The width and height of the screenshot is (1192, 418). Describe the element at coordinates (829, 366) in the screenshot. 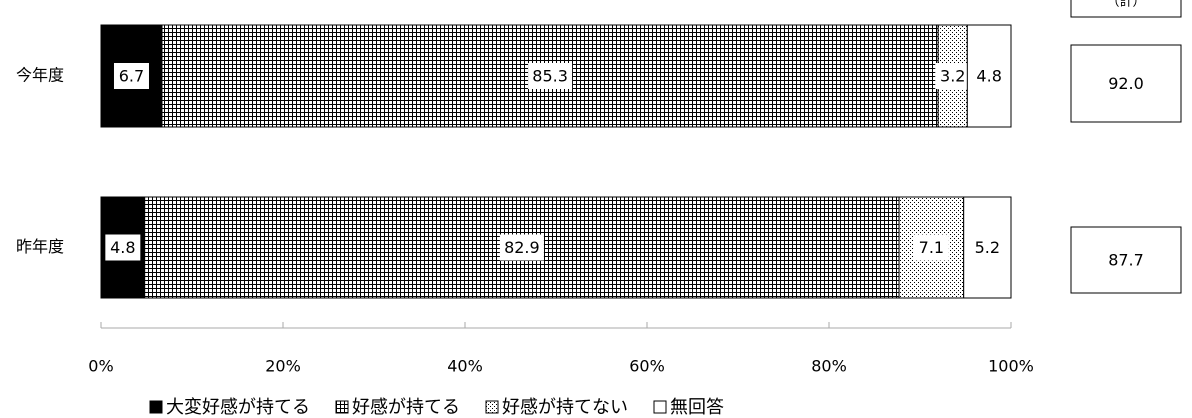

I see `x-tick-label: 80%` at that location.